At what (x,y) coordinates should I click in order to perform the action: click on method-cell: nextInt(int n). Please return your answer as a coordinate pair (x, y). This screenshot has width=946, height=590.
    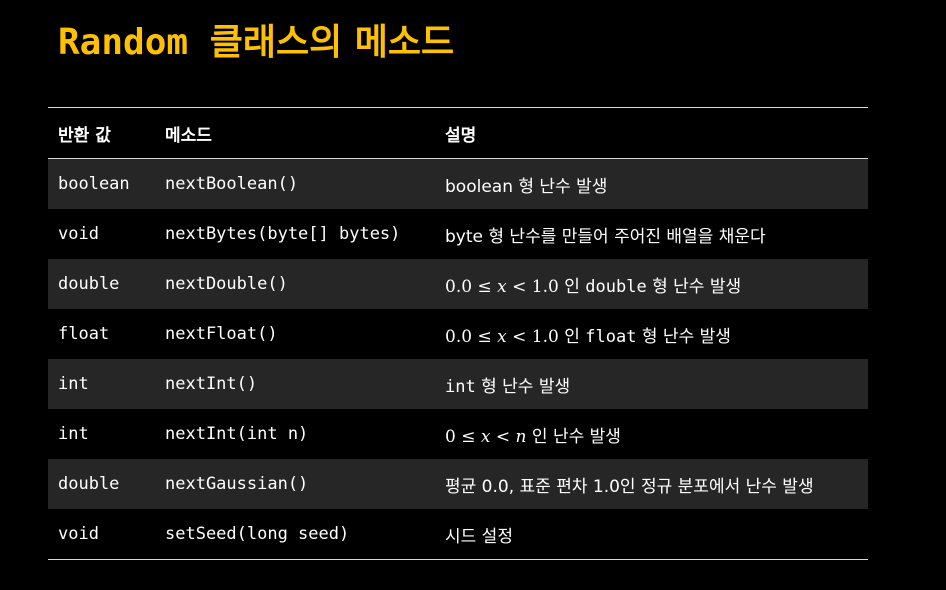
    Looking at the image, I should click on (237, 434).